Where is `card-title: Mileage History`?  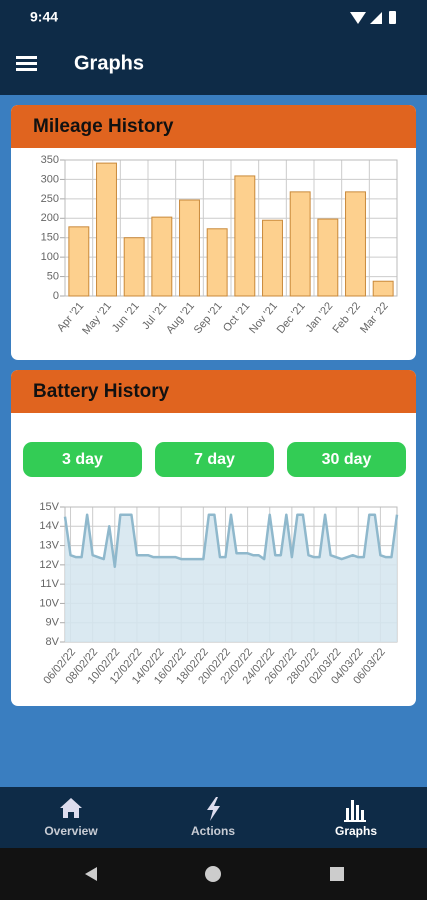 card-title: Mileage History is located at coordinates (103, 126).